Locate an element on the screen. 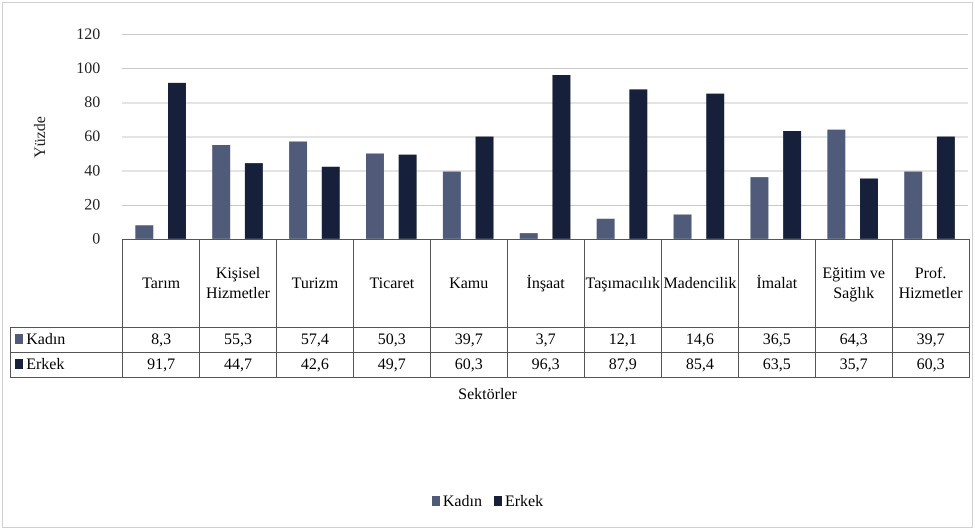 The width and height of the screenshot is (975, 530). y-tick-label: 120 is located at coordinates (88, 34).